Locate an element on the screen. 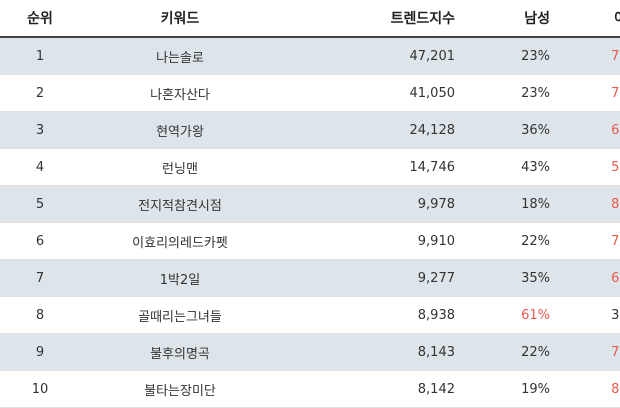 This screenshot has width=620, height=408. female-ratio-cell: 81% is located at coordinates (590, 389).